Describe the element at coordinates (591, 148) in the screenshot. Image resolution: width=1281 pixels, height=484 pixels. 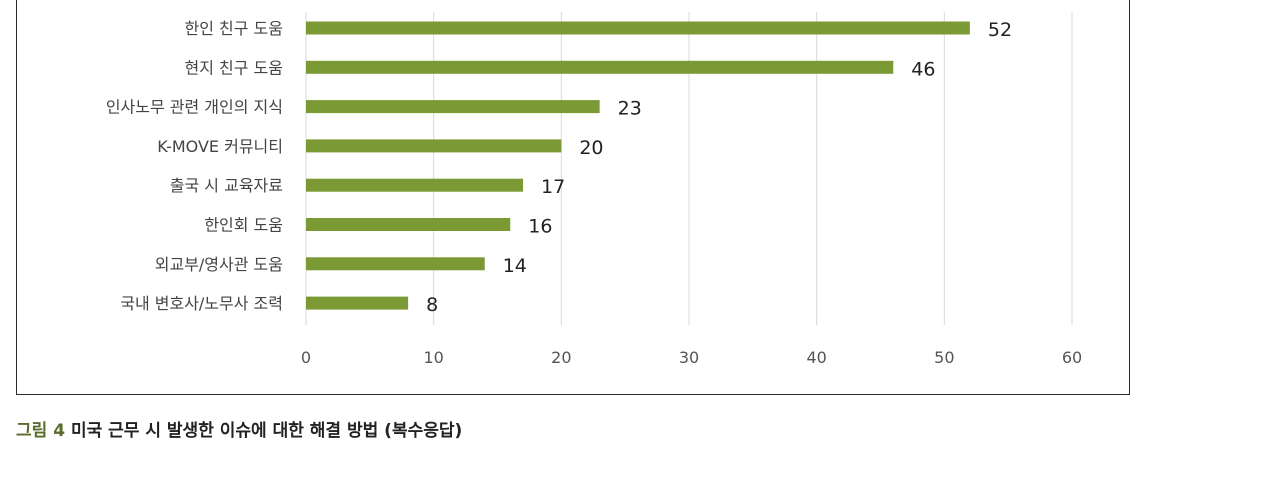
I see `value-label: 20` at that location.